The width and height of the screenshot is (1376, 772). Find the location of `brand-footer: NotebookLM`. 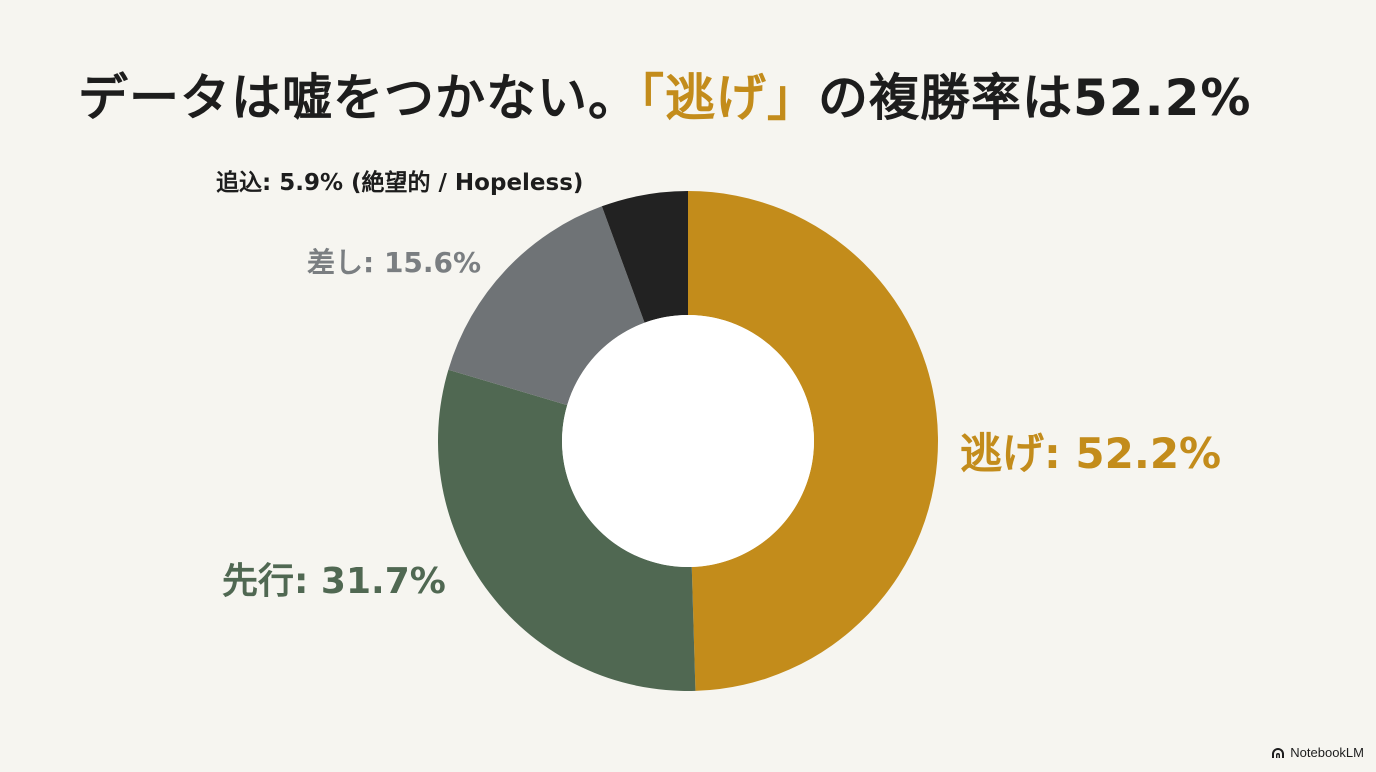

brand-footer: NotebookLM is located at coordinates (1317, 752).